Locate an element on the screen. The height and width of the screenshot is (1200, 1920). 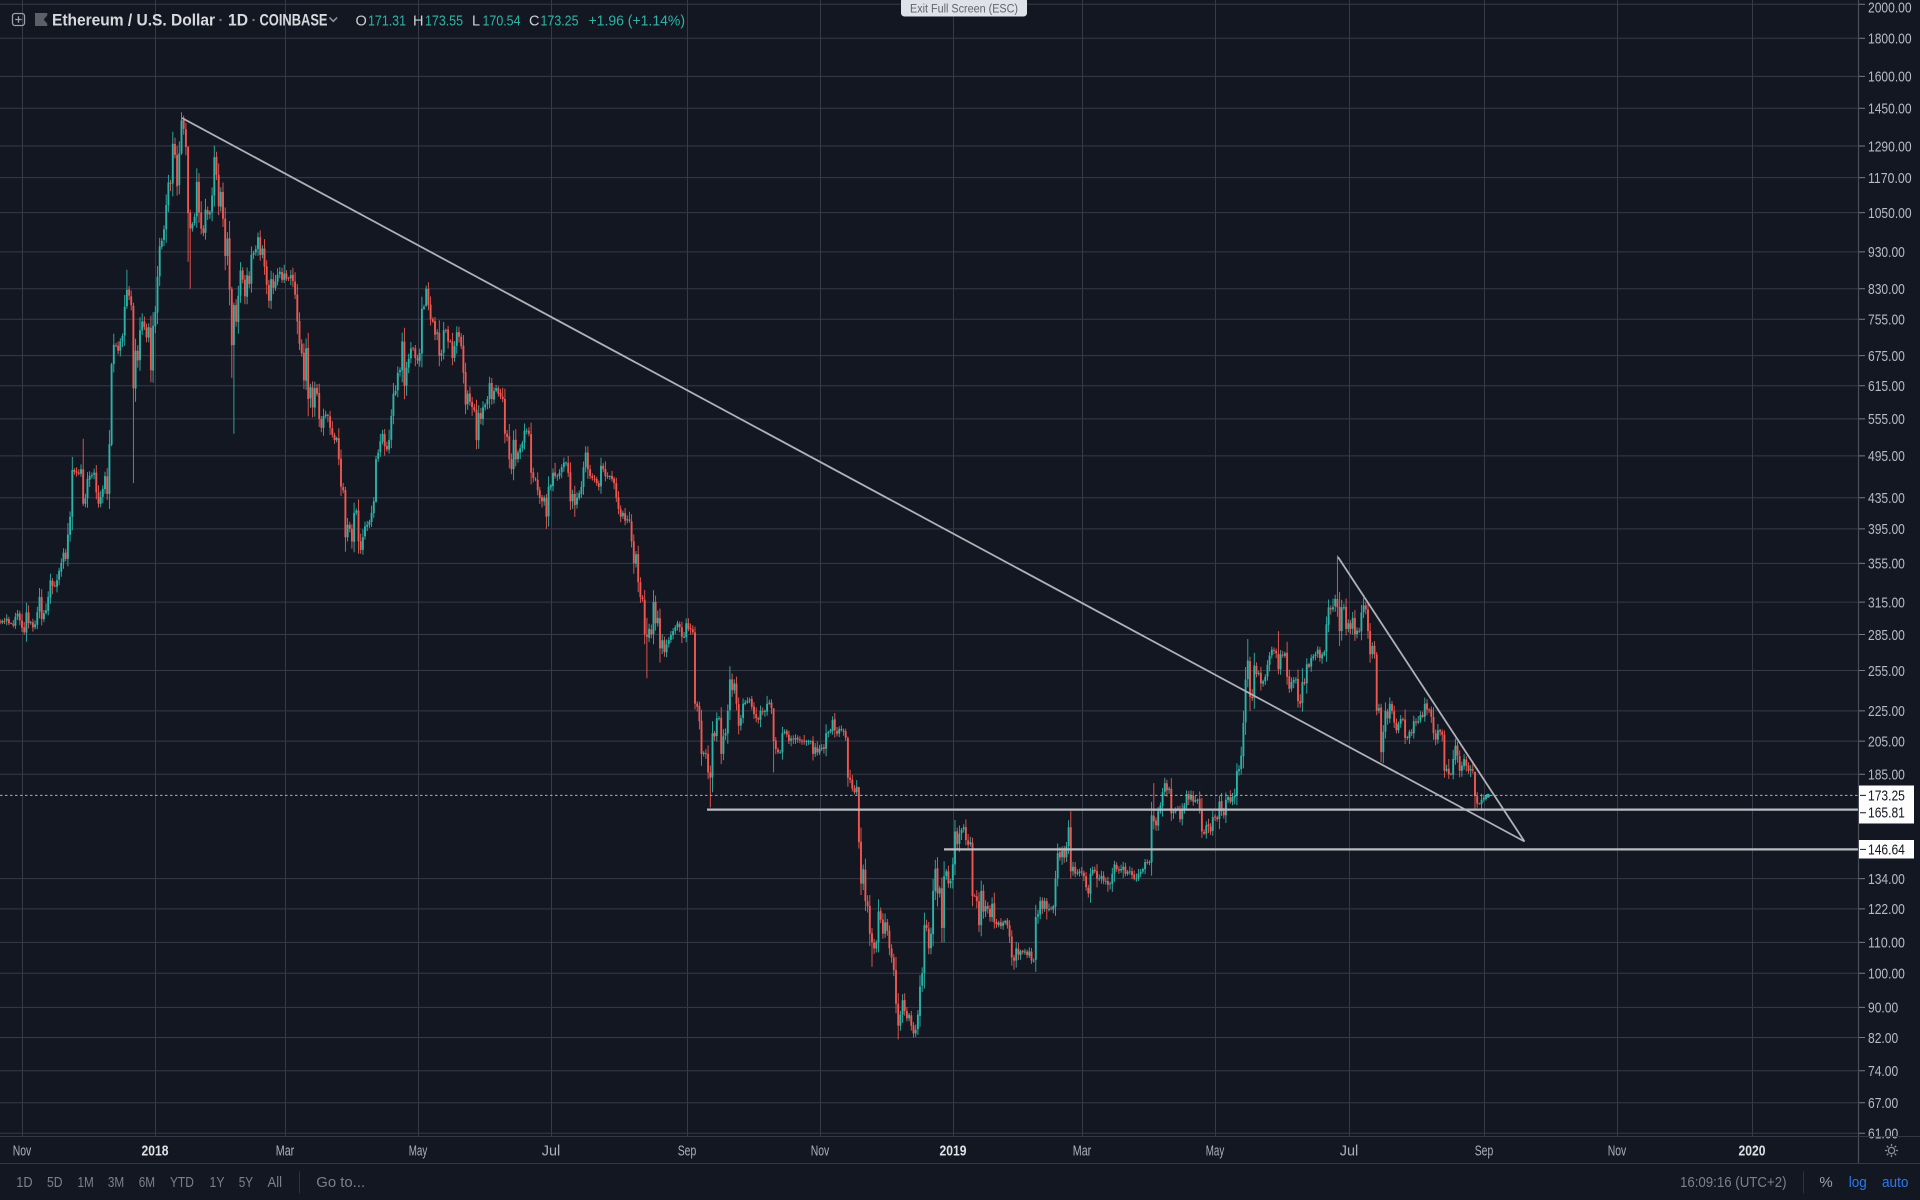
svg-text: 165.81 is located at coordinates (1886, 813).